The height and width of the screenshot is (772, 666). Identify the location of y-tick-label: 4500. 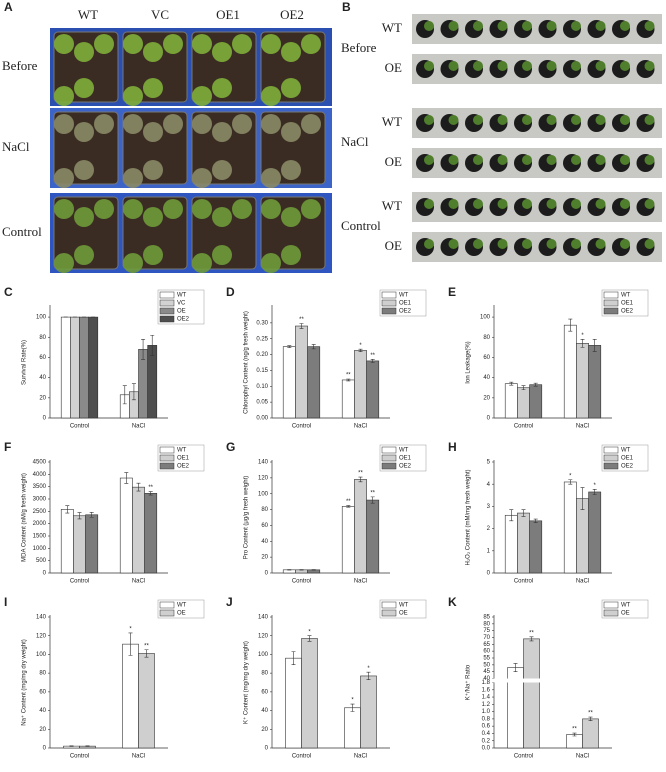
(40, 463).